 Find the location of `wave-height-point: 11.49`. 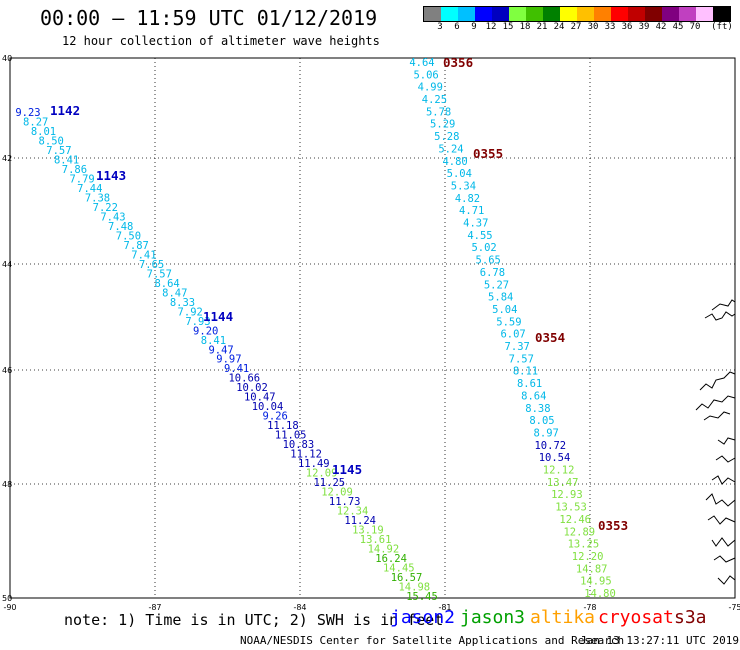

wave-height-point: 11.49 is located at coordinates (314, 464).